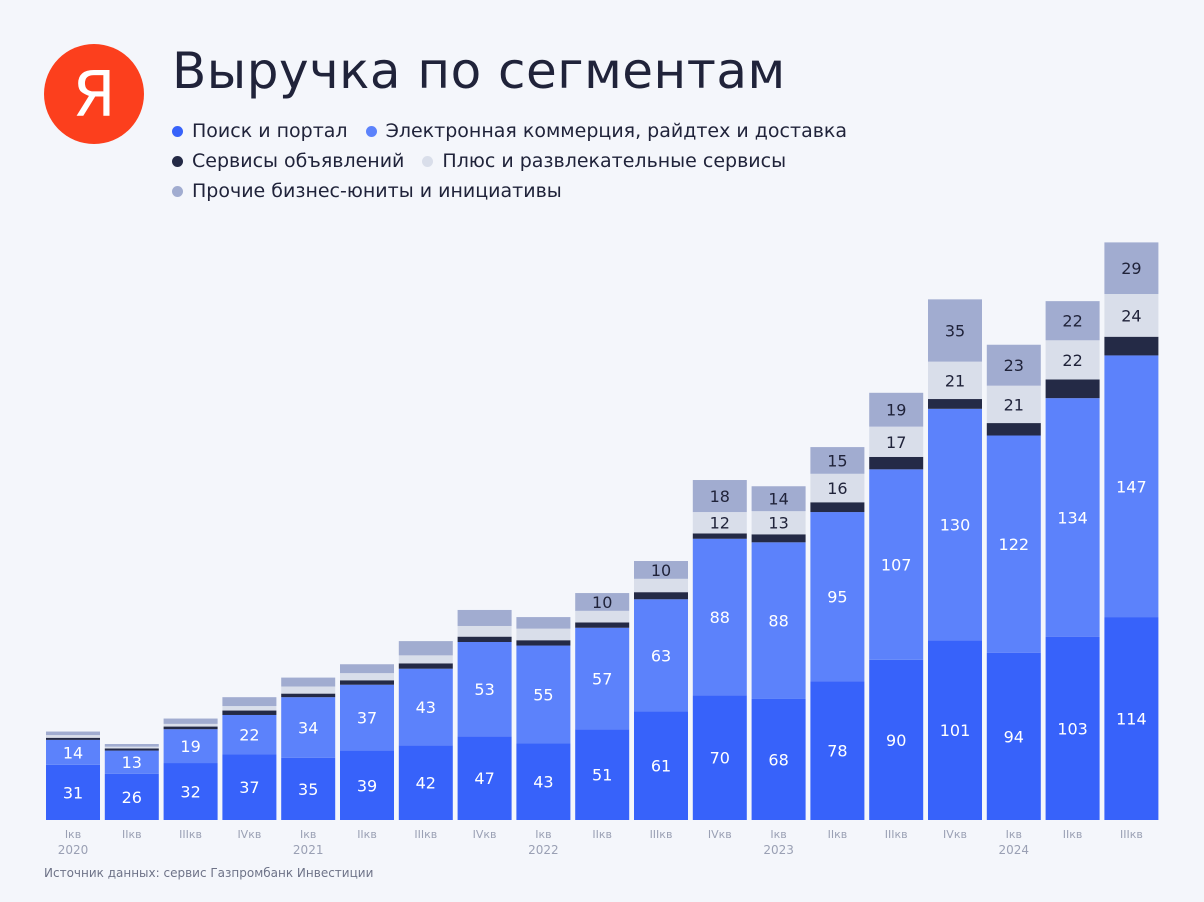  I want to click on bar-value-label: 134, so click(1072, 517).